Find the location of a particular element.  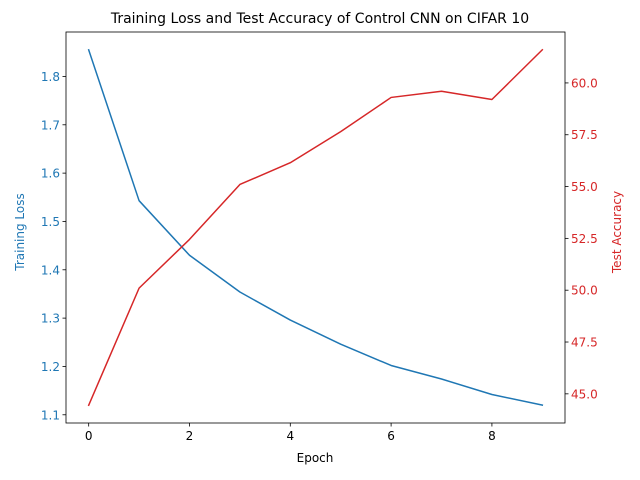

right-y-tick-label: 45.0 is located at coordinates (584, 394).